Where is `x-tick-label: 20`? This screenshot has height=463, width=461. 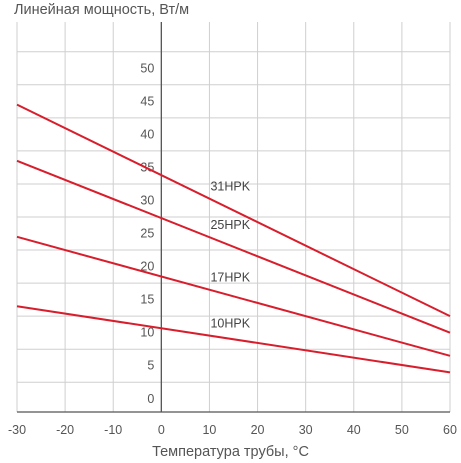 x-tick-label: 20 is located at coordinates (258, 430).